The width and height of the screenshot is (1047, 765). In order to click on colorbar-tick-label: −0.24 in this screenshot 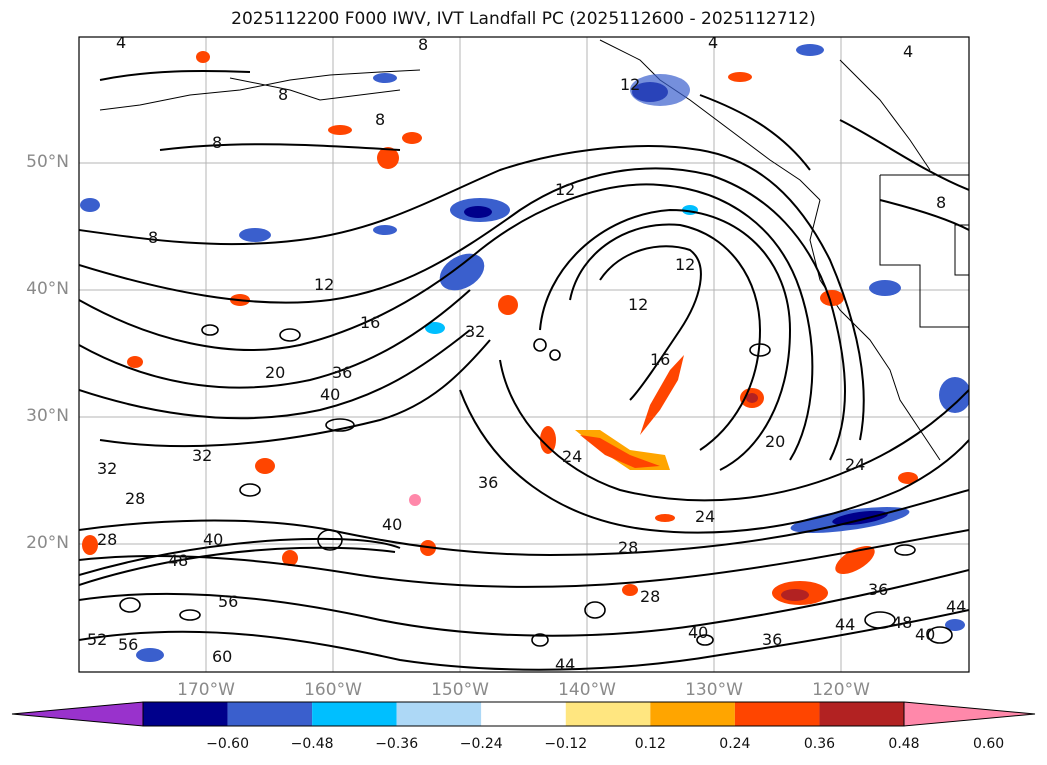, I will do `click(481, 744)`.